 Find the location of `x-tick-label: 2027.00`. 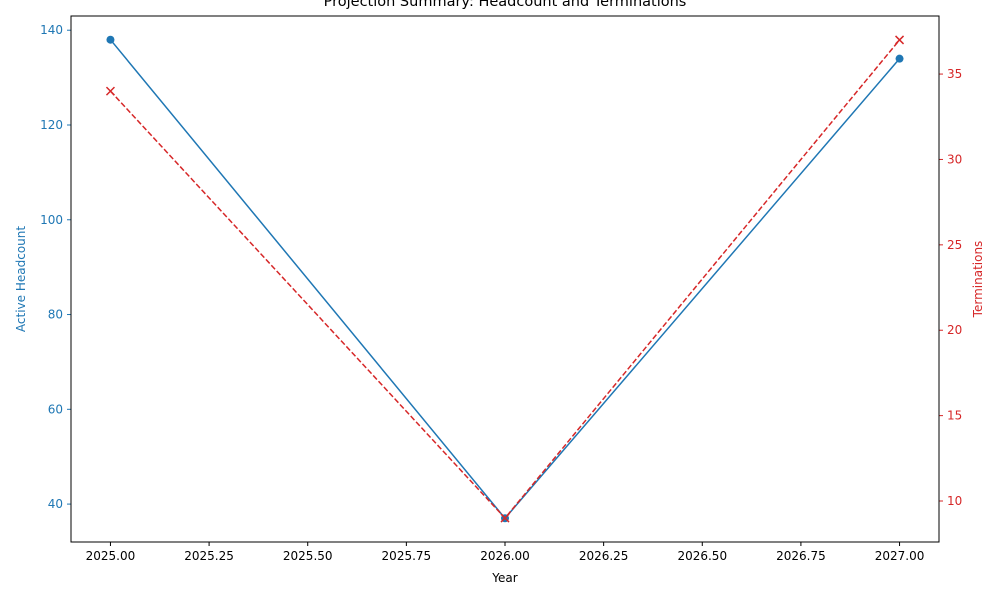

x-tick-label: 2027.00 is located at coordinates (900, 556).